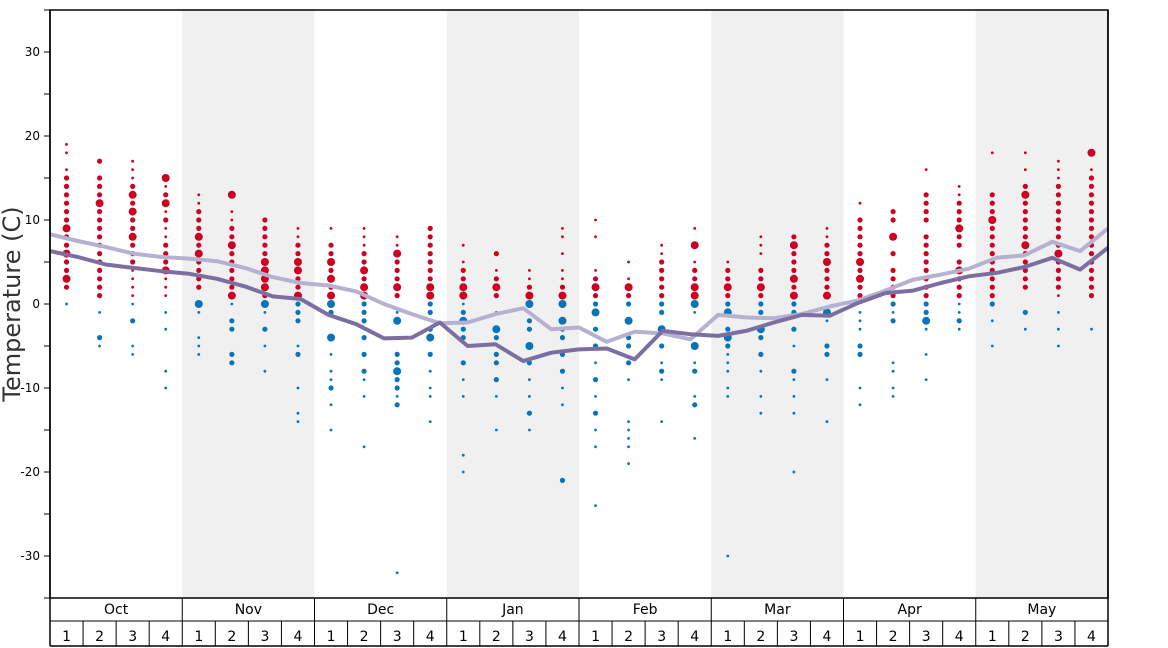 The width and height of the screenshot is (1168, 648). I want to click on week-label: 2, so click(364, 637).